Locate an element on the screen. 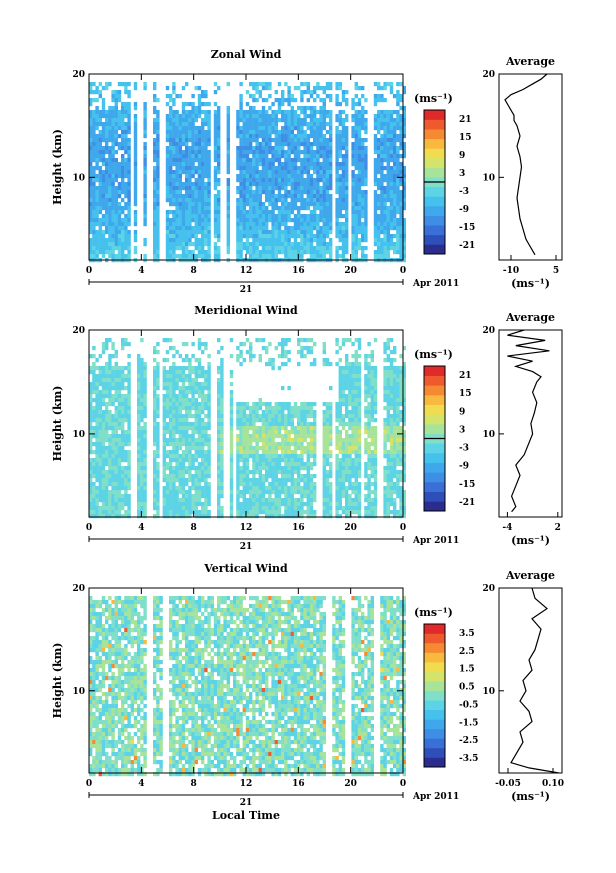 Image resolution: width=616 pixels, height=873 pixels. wind-field is located at coordinates (247, 172).